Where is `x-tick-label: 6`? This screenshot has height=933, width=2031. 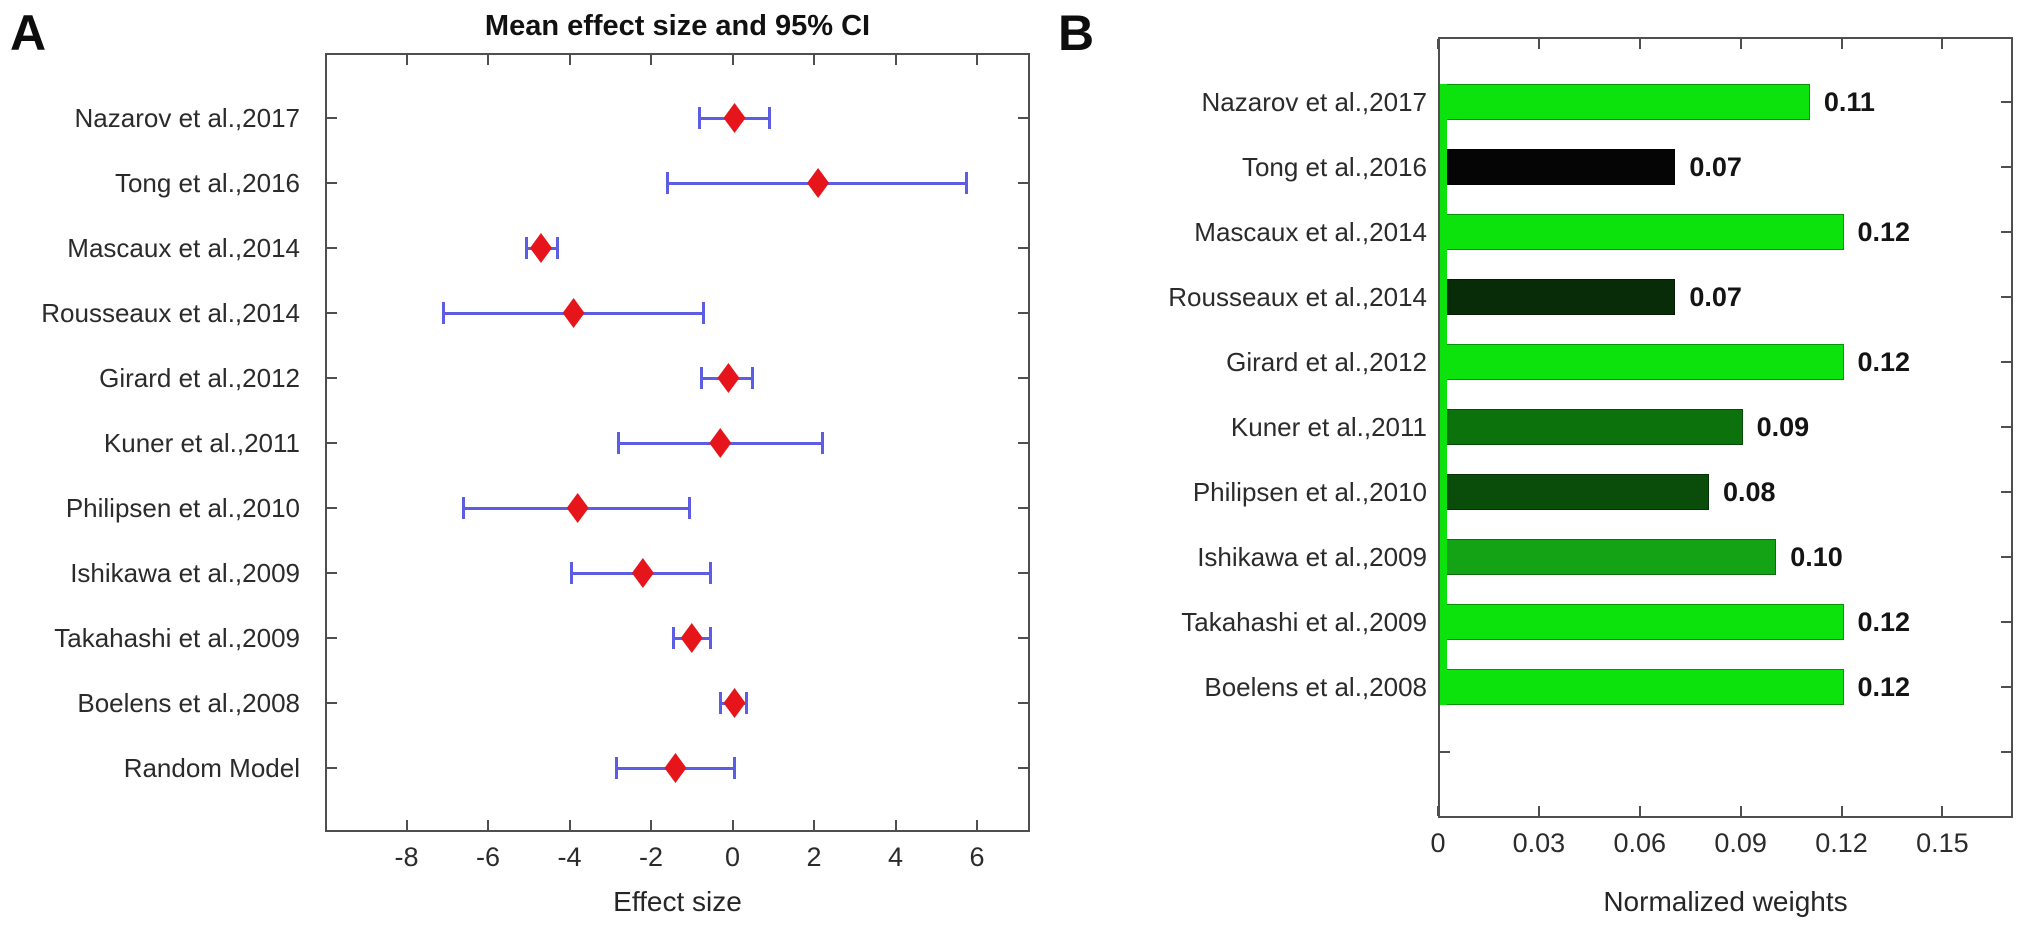 x-tick-label: 6 is located at coordinates (977, 857).